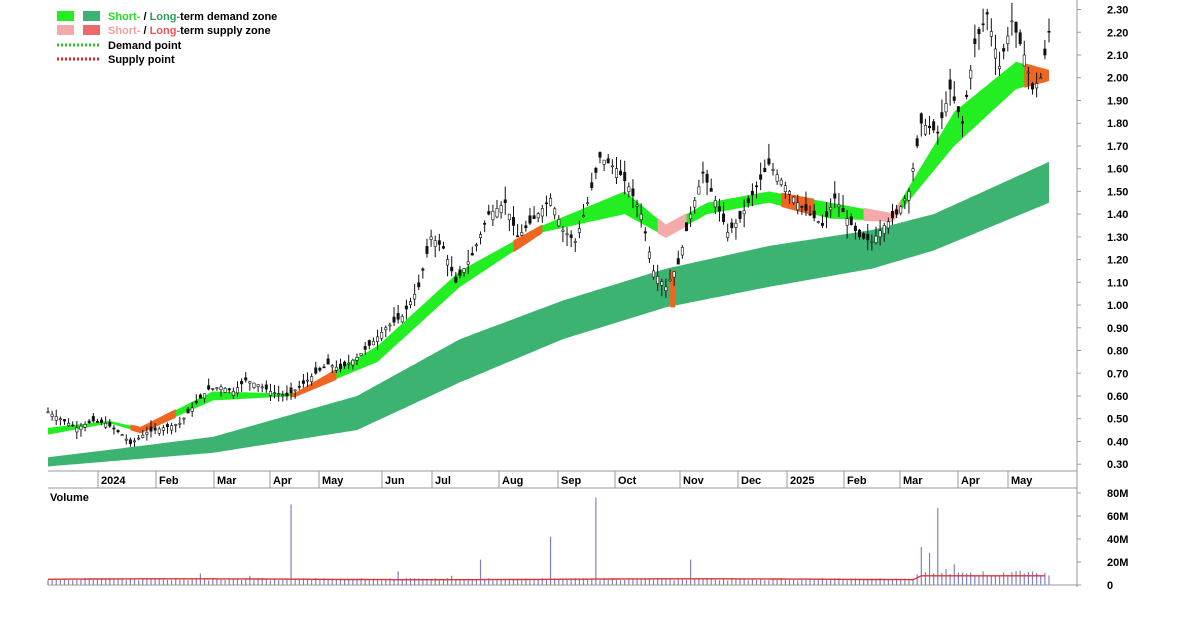 The height and width of the screenshot is (630, 1179). I want to click on legend-short-supply-swatch, so click(65, 30).